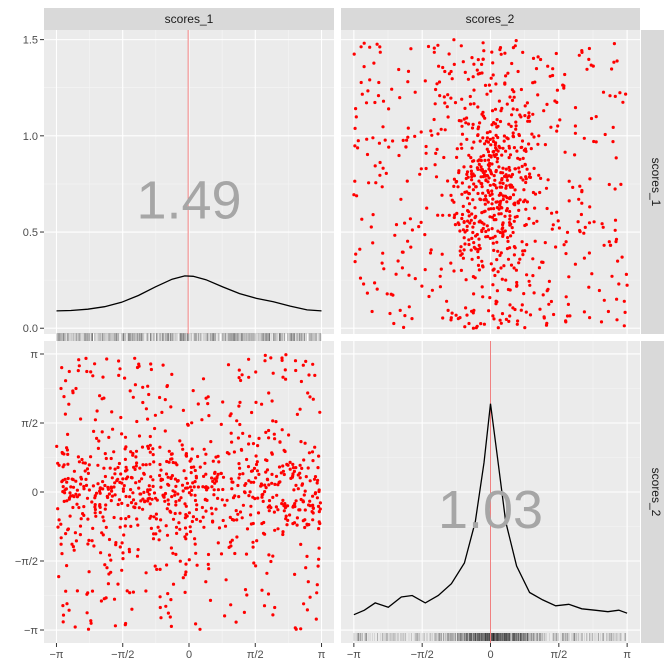 This screenshot has height=672, width=672. What do you see at coordinates (490, 510) in the screenshot?
I see `stat-label: 1.03` at bounding box center [490, 510].